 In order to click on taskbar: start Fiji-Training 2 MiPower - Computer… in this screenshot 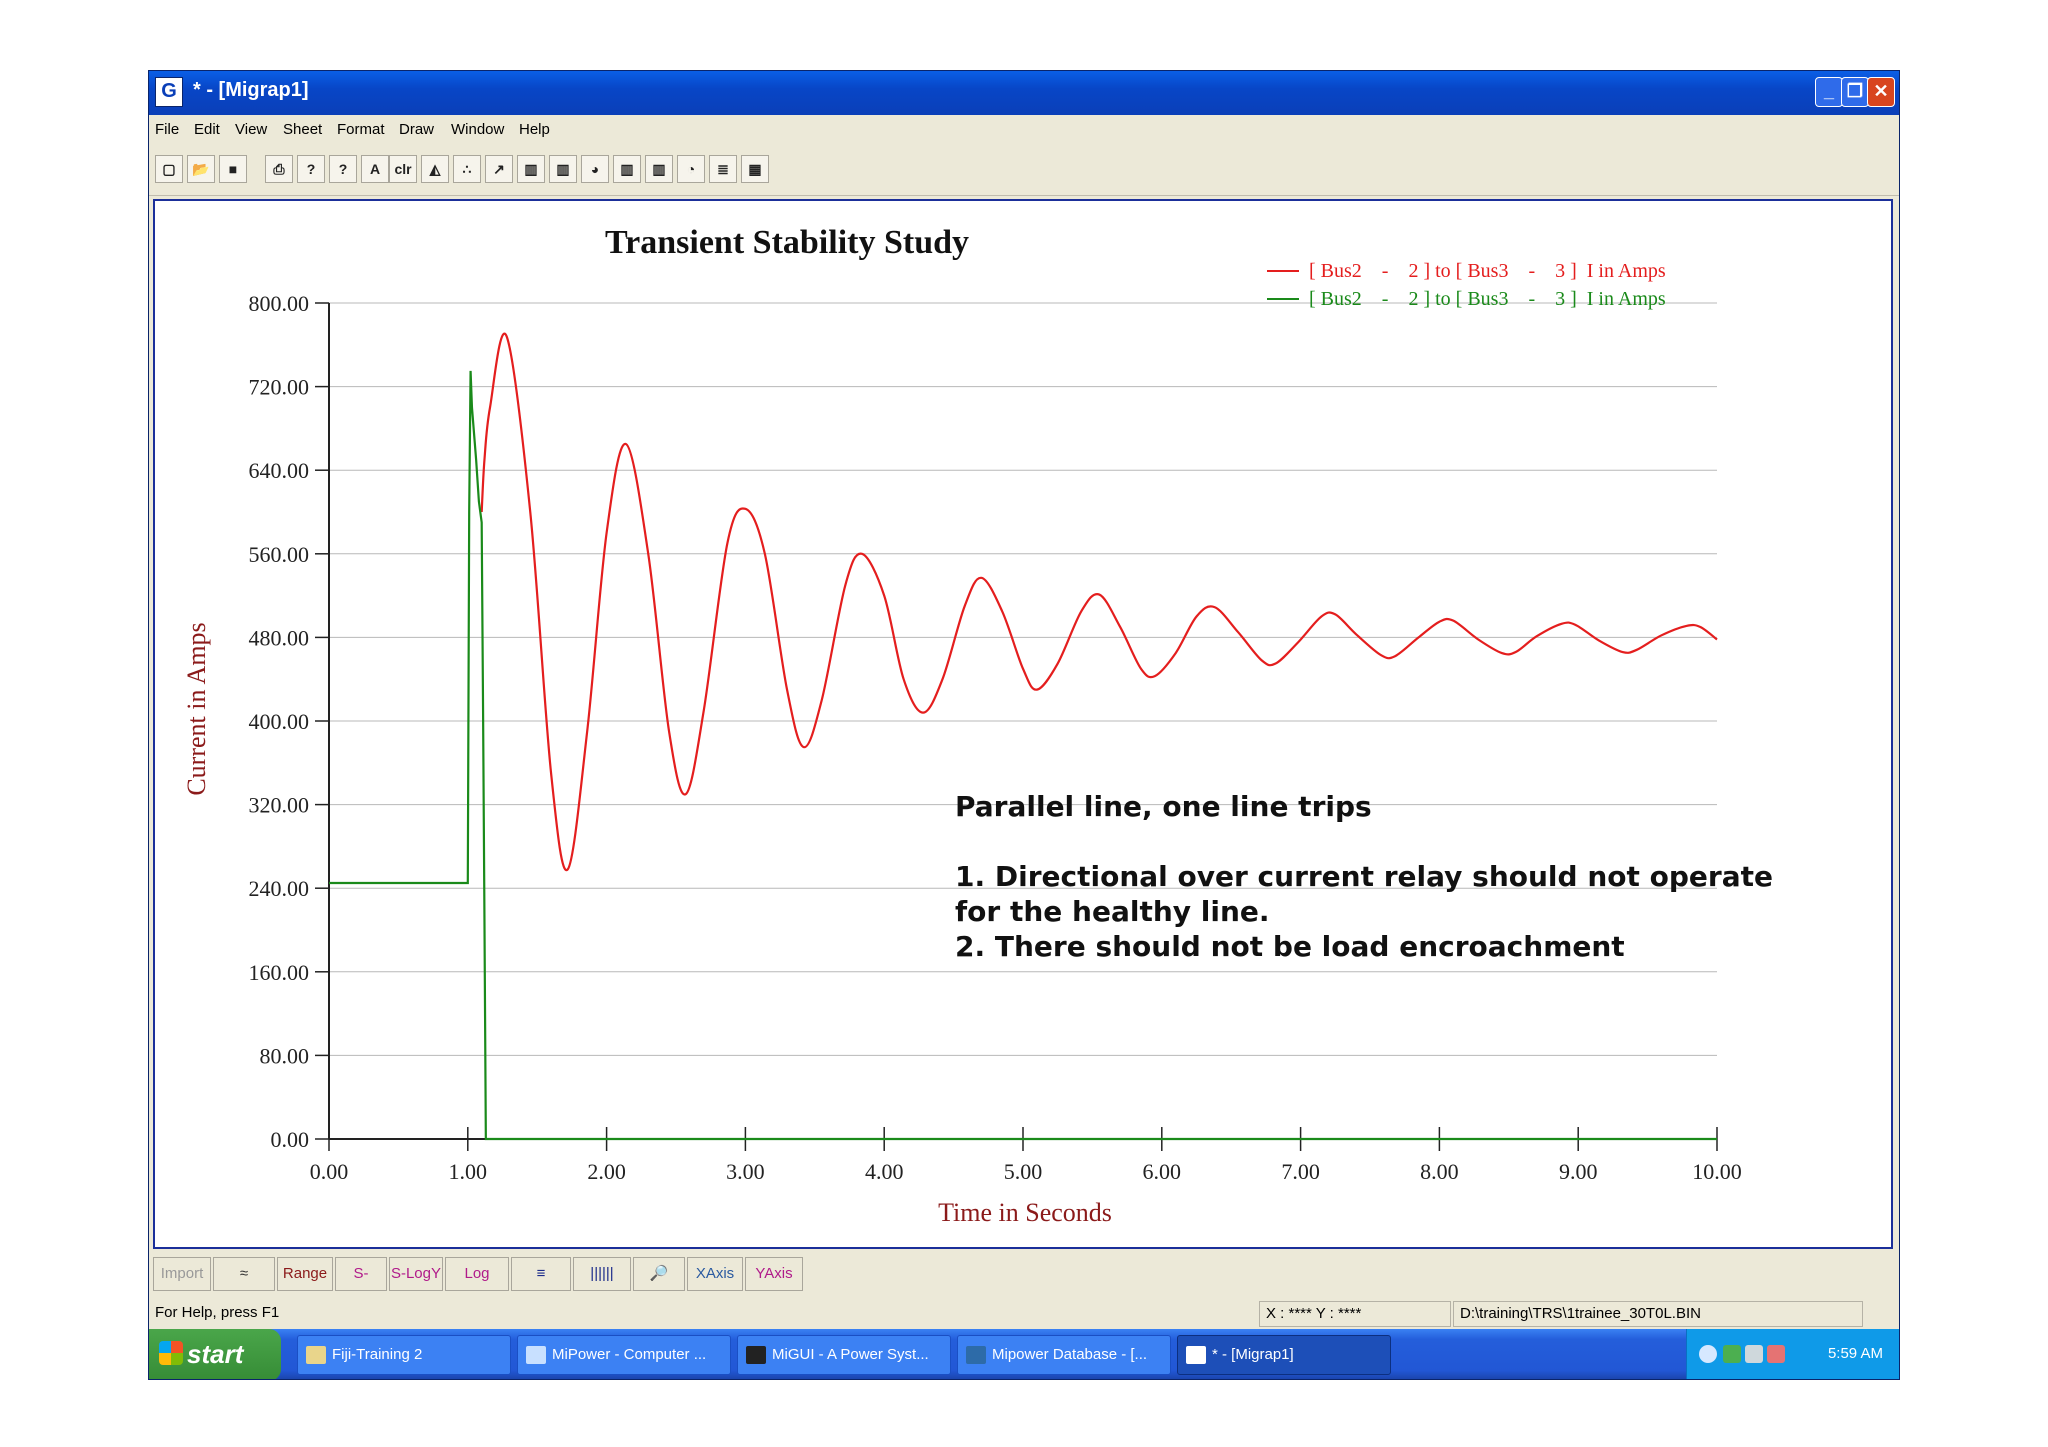, I will do `click(1024, 1354)`.